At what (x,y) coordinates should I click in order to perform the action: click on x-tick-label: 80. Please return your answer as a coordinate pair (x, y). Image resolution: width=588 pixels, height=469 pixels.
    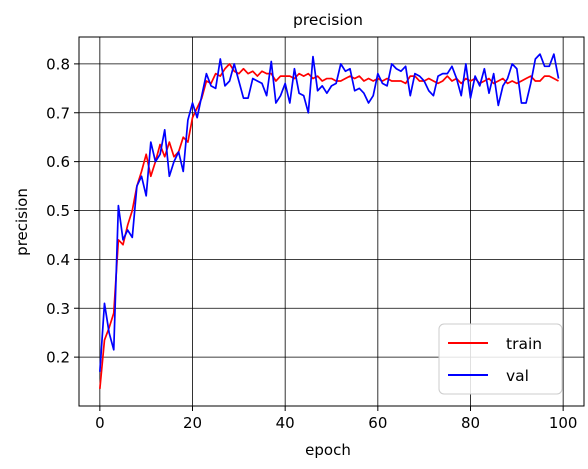
    Looking at the image, I should click on (470, 423).